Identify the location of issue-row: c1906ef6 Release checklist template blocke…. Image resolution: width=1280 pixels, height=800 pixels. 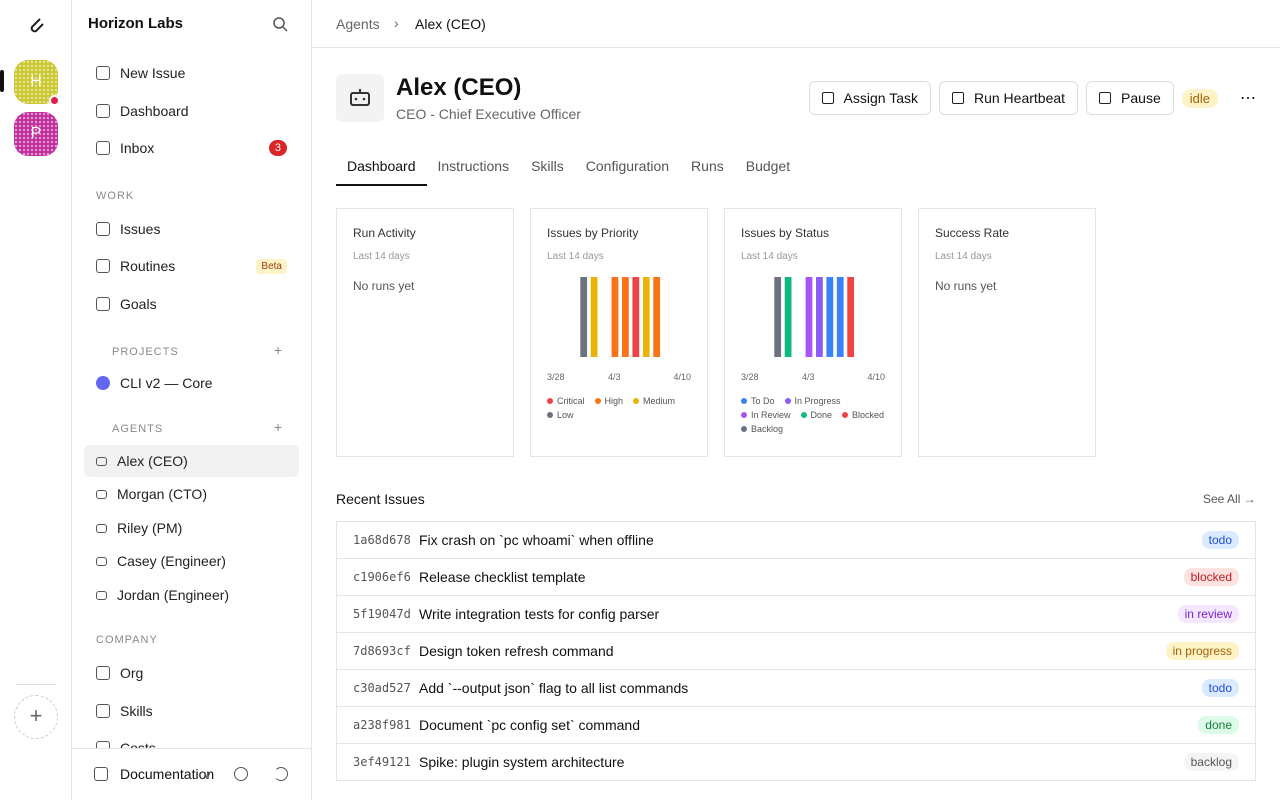
(796, 577).